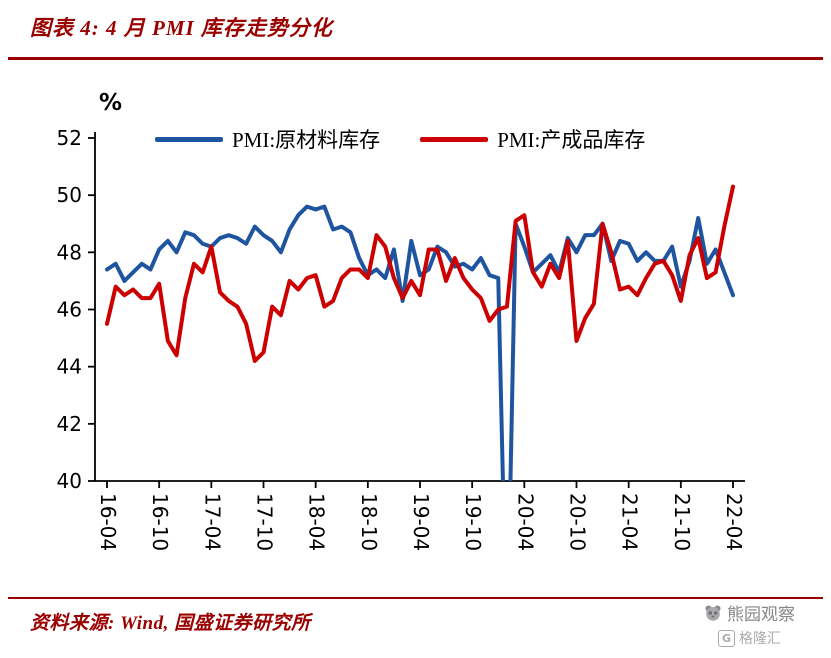 This screenshot has height=658, width=831. What do you see at coordinates (760, 639) in the screenshot?
I see `gelonghui-logo-text: 格隆汇` at bounding box center [760, 639].